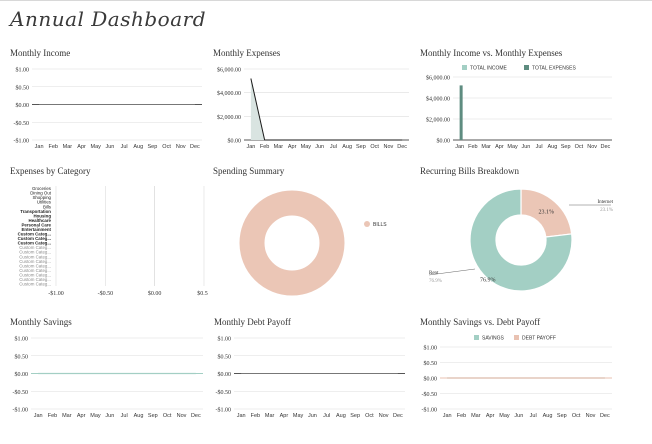 The width and height of the screenshot is (652, 444). Describe the element at coordinates (35, 211) in the screenshot. I see `category-label: Transportation` at that location.